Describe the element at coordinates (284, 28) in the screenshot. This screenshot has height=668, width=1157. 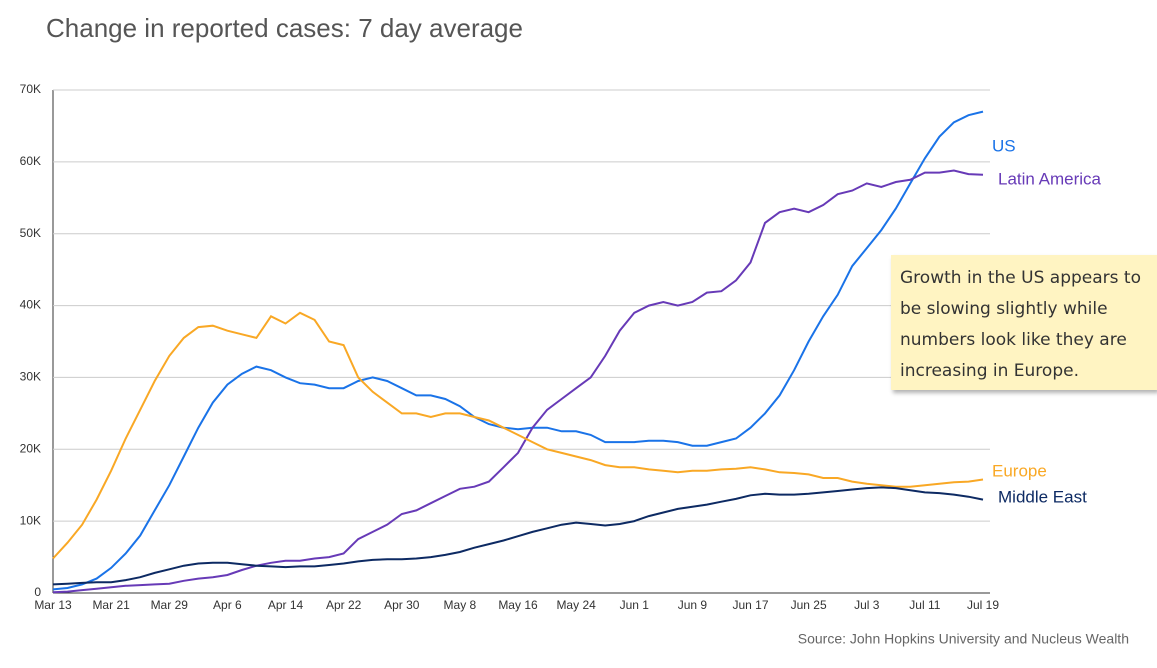
I see `chart-title: Change in reported cases: 7 day average` at that location.